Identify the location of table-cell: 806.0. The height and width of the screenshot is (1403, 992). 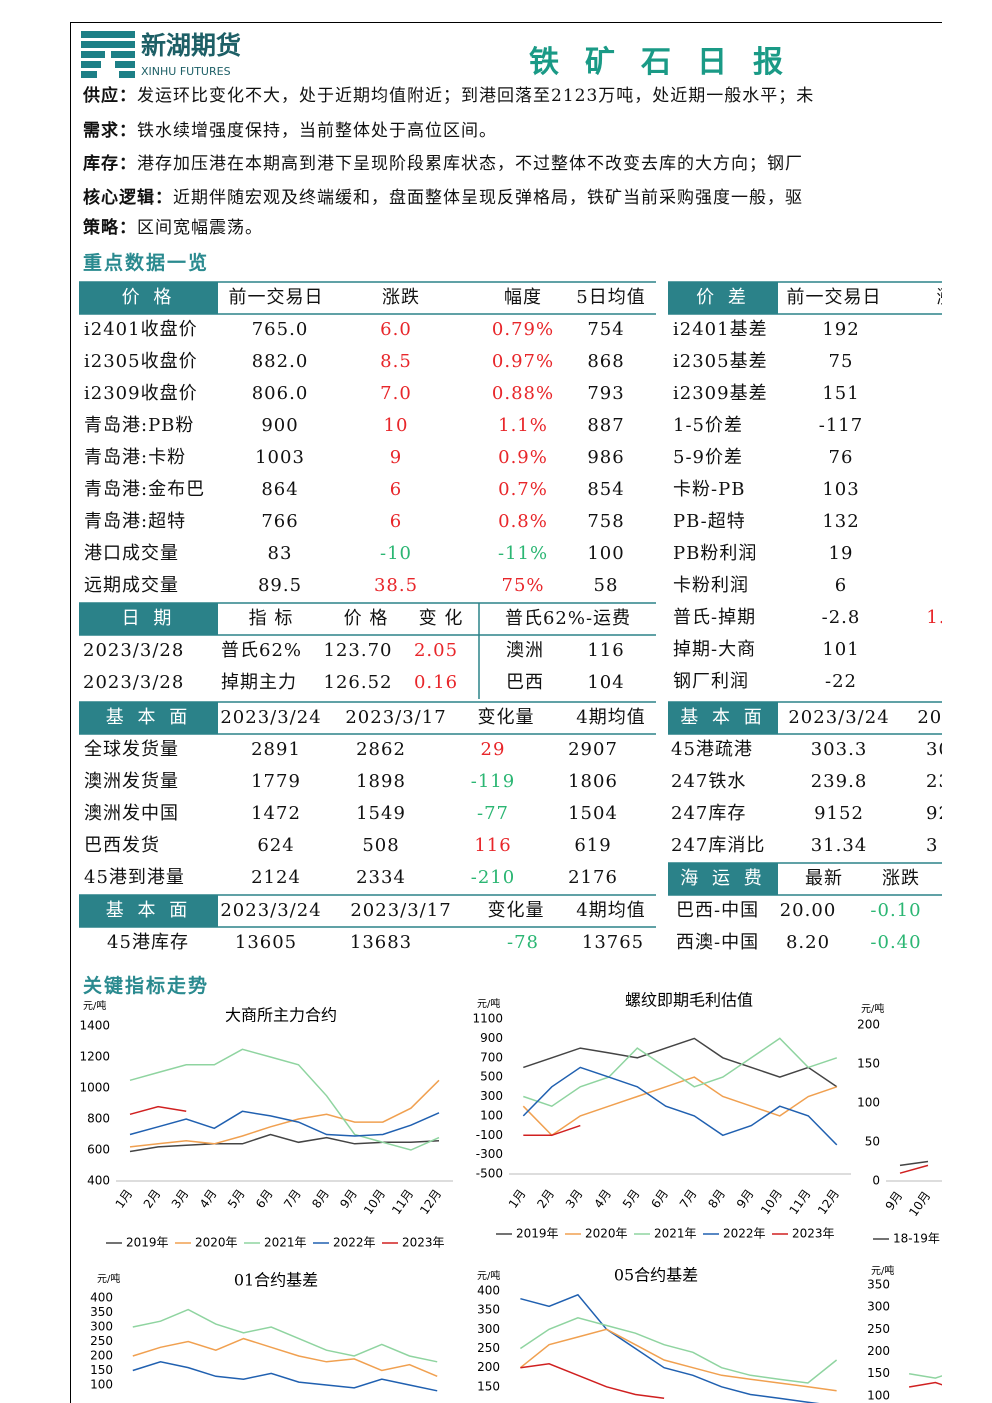
(280, 393).